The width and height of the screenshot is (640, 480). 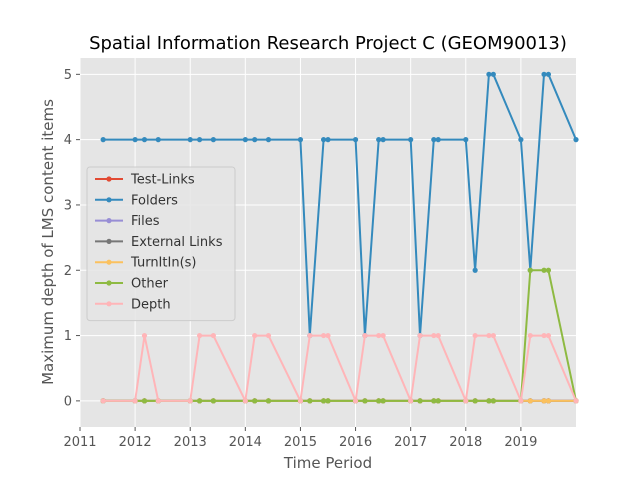 I want to click on legend-item: TurnItIn(s), so click(x=145, y=263).